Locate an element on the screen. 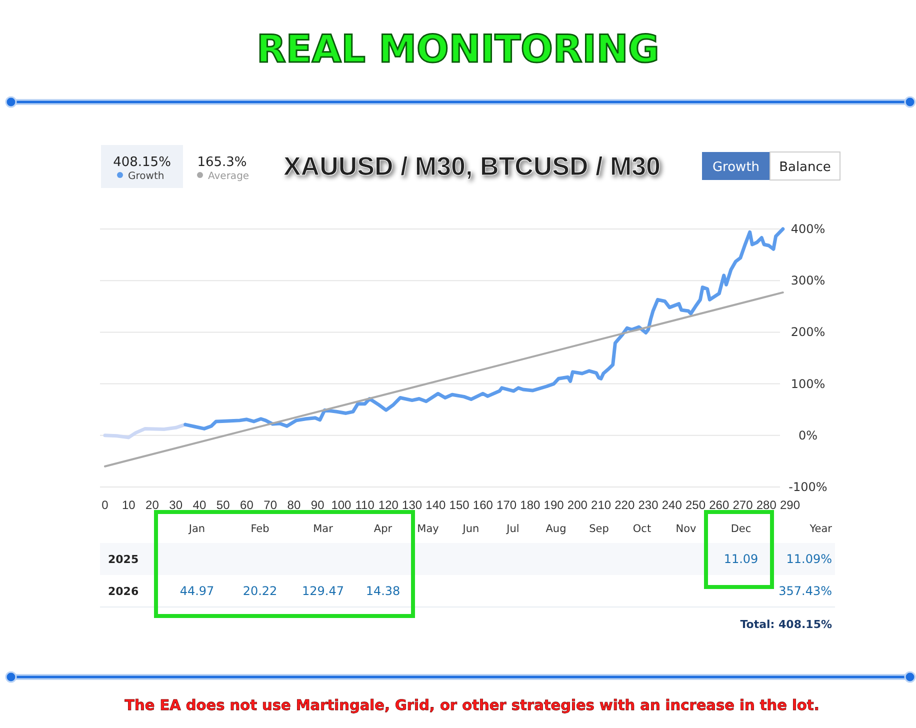 This screenshot has width=916, height=728. y-tick-label: 300% is located at coordinates (808, 281).